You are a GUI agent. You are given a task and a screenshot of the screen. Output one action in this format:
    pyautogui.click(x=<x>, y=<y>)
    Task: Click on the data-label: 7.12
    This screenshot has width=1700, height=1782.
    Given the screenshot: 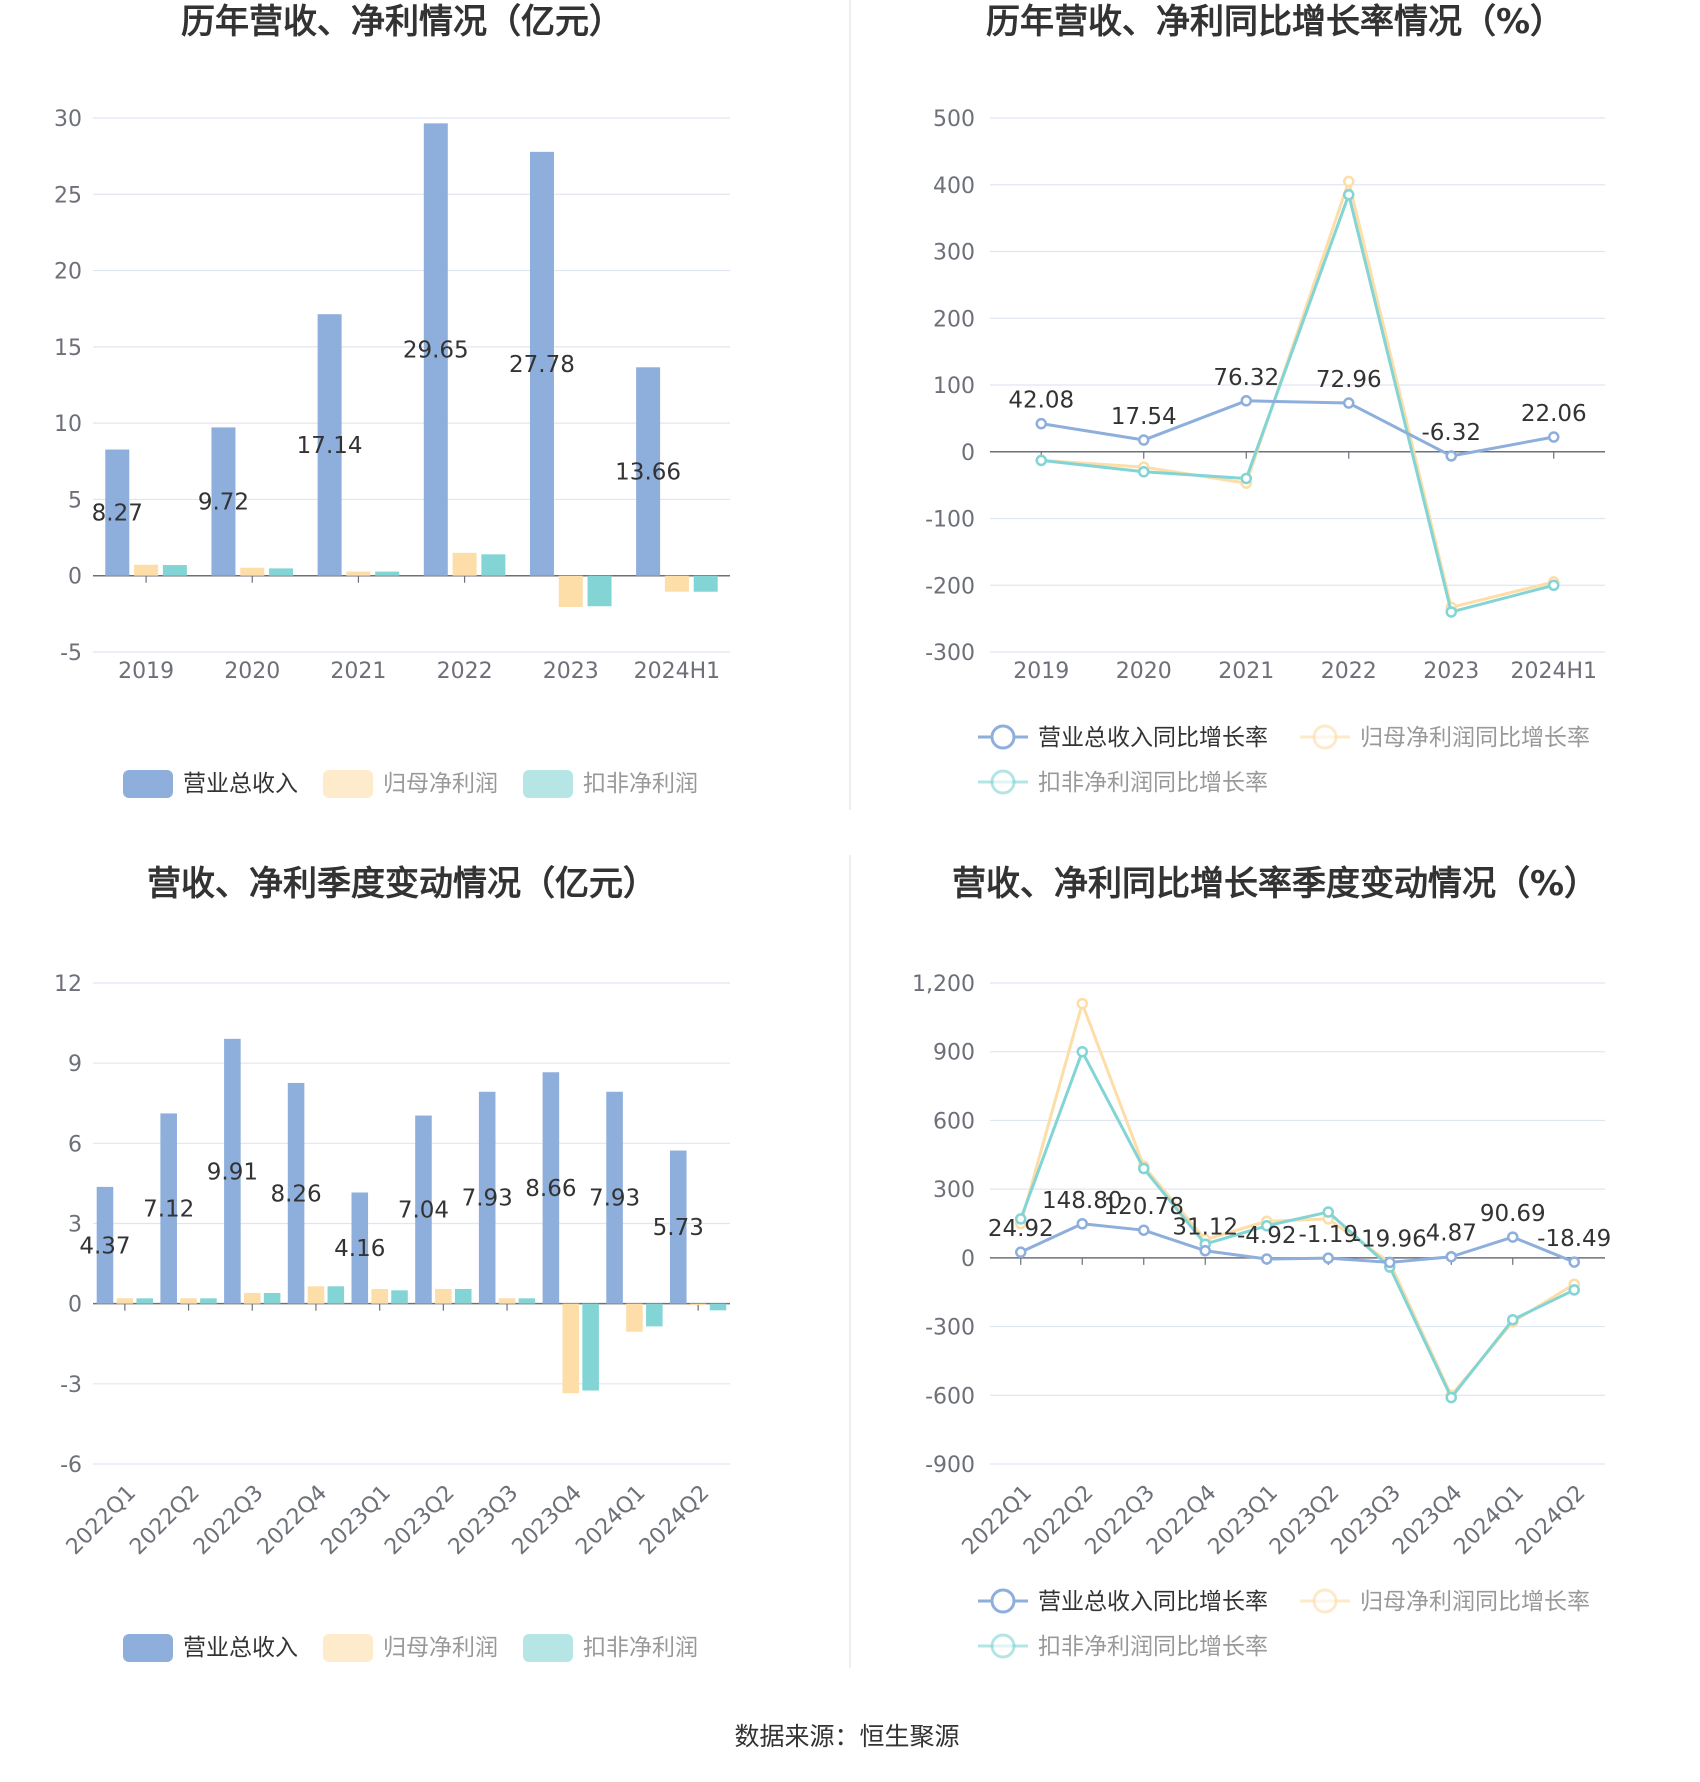 What is the action you would take?
    pyautogui.click(x=168, y=1210)
    